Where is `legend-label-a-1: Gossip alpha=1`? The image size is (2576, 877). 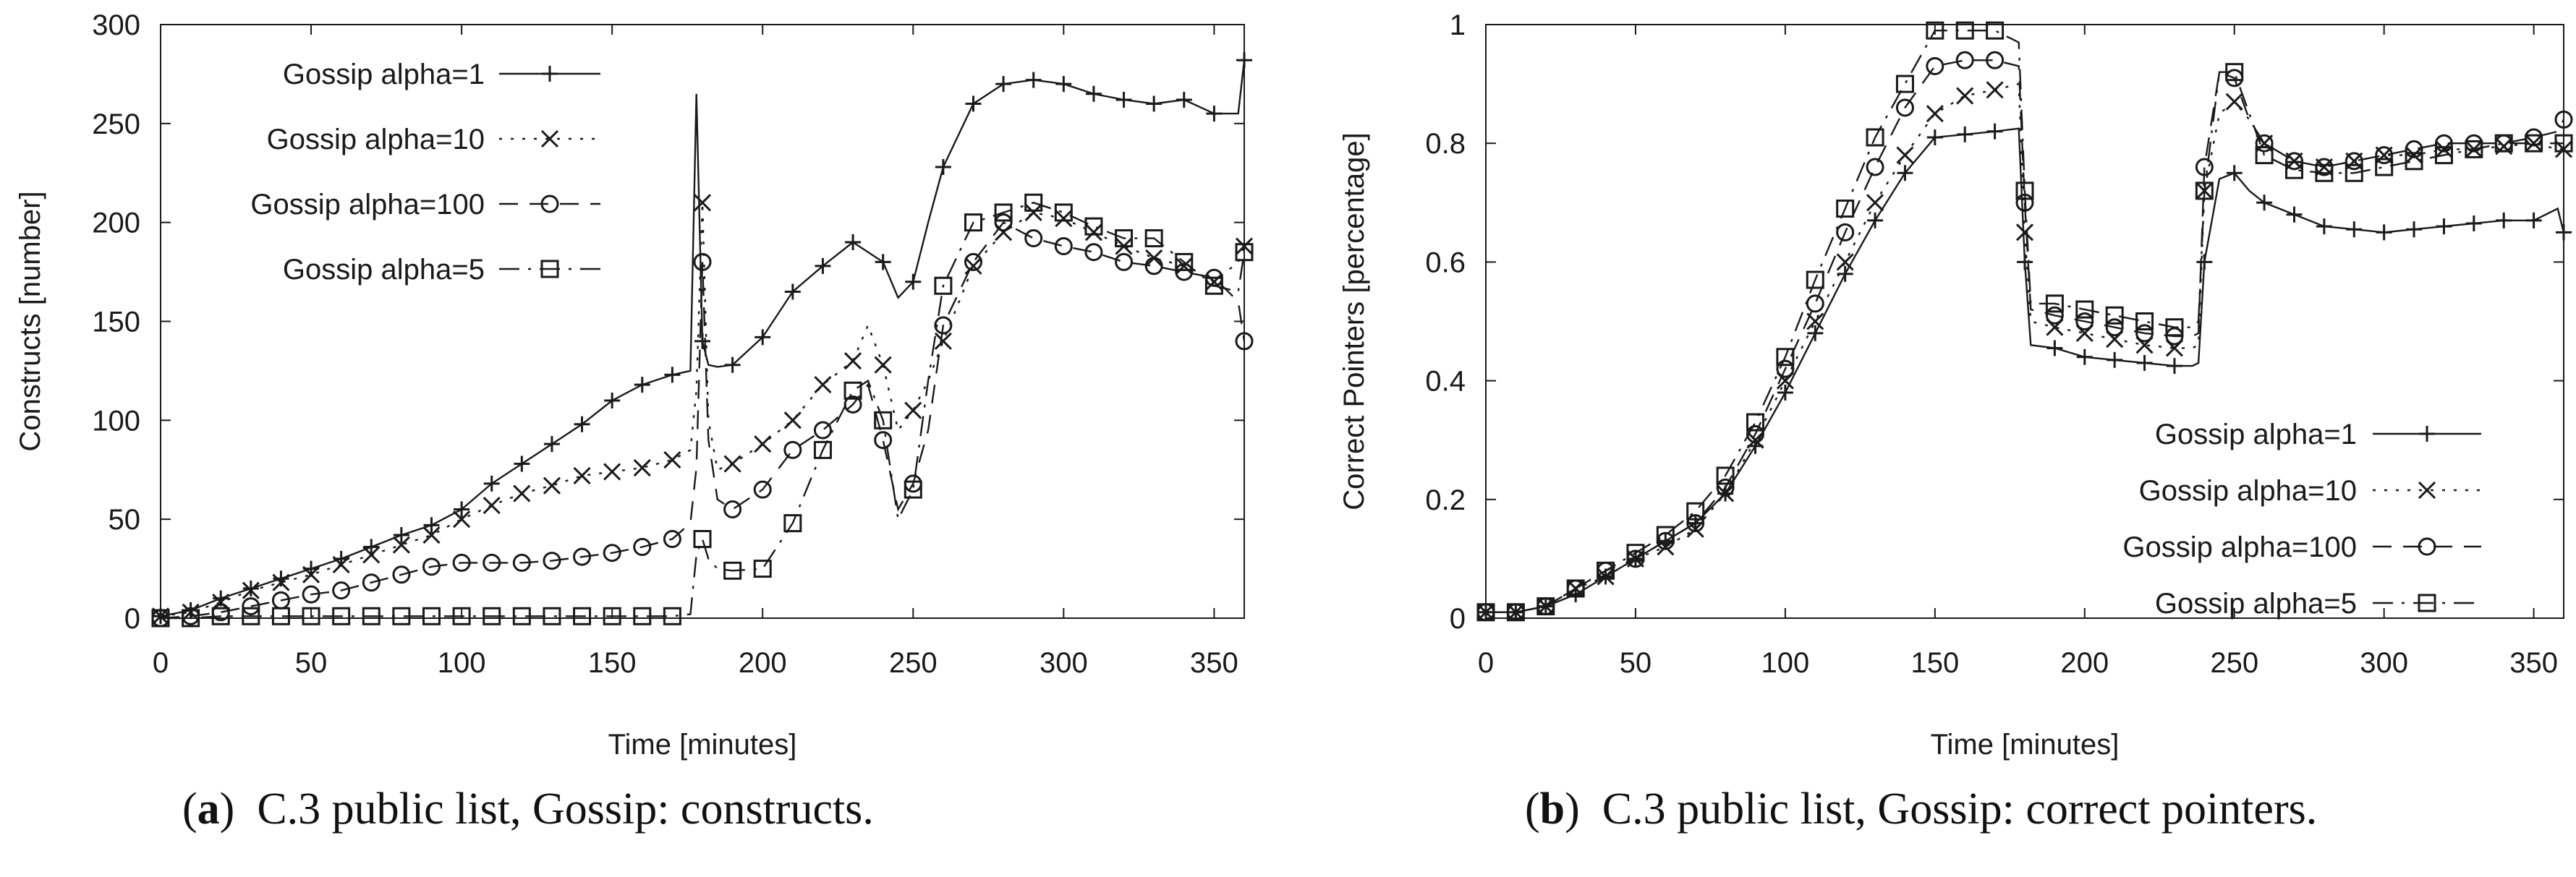
legend-label-a-1: Gossip alpha=1 is located at coordinates (384, 74).